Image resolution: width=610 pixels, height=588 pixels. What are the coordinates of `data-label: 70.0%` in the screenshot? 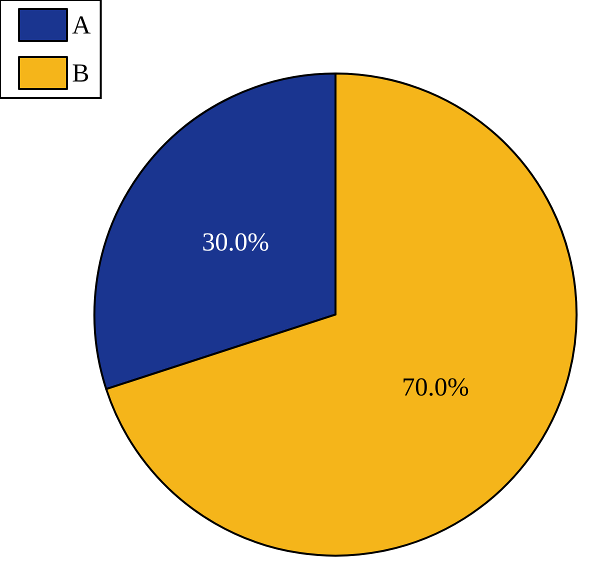 It's located at (436, 387).